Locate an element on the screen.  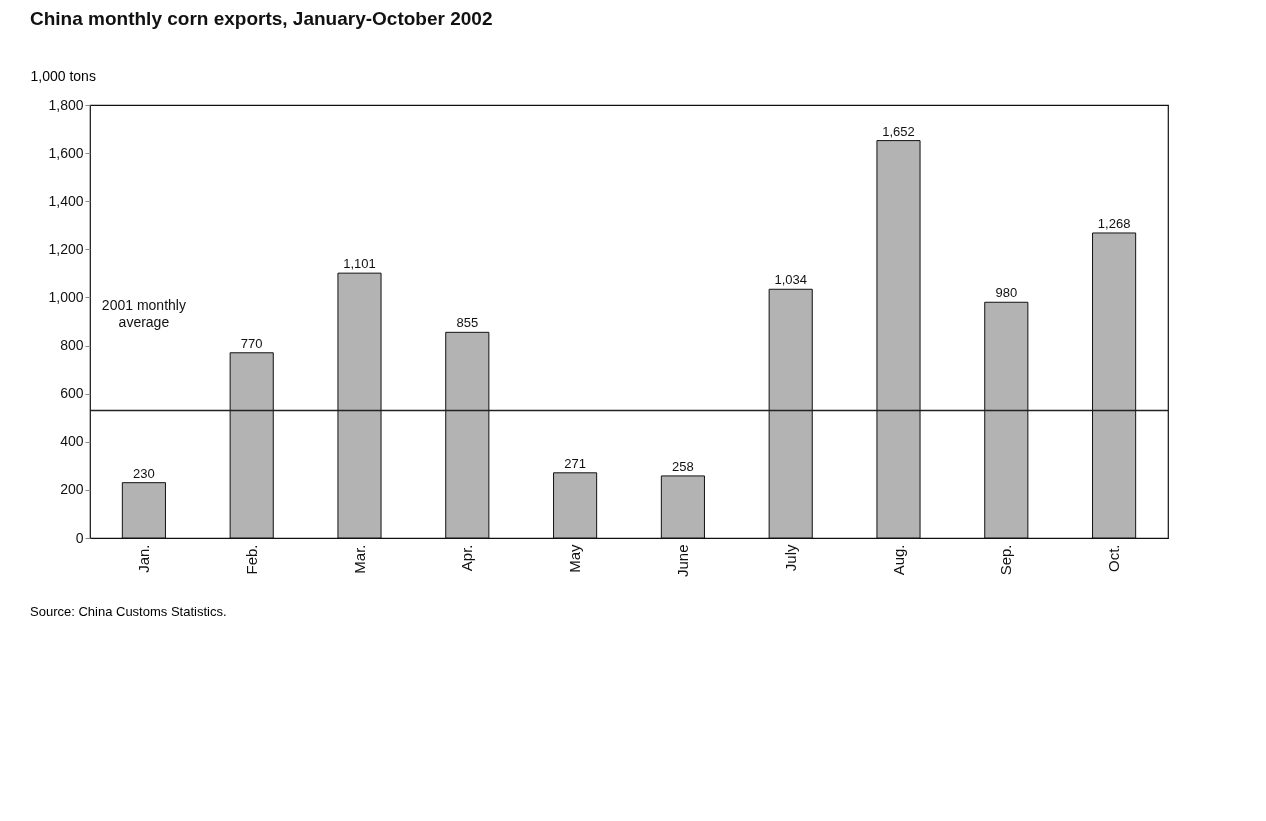
data-label: 770 is located at coordinates (251, 343).